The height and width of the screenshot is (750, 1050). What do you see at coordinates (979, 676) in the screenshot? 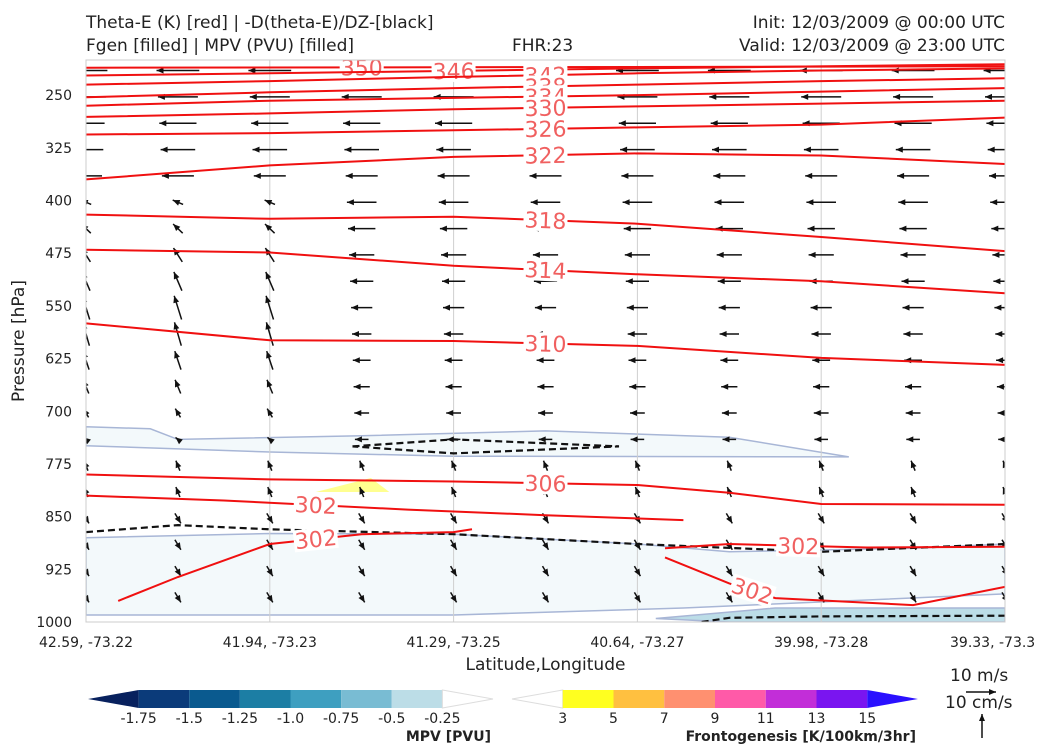
I see `wind-scale-label: 10 m/s` at bounding box center [979, 676].